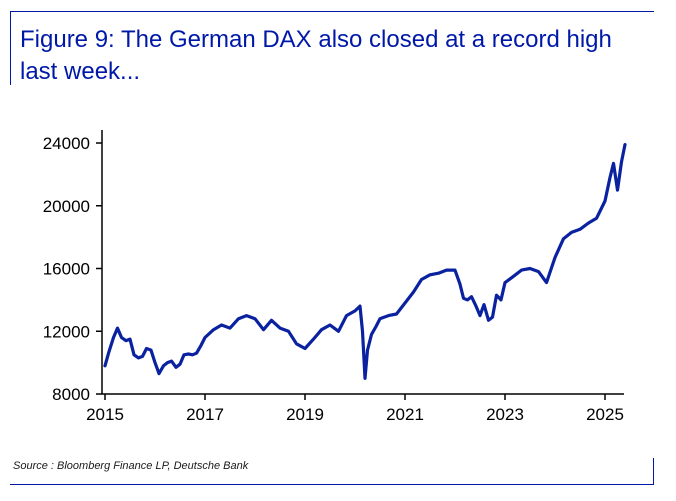 The width and height of the screenshot is (676, 501). Describe the element at coordinates (405, 414) in the screenshot. I see `x-tick-label: 2021` at that location.